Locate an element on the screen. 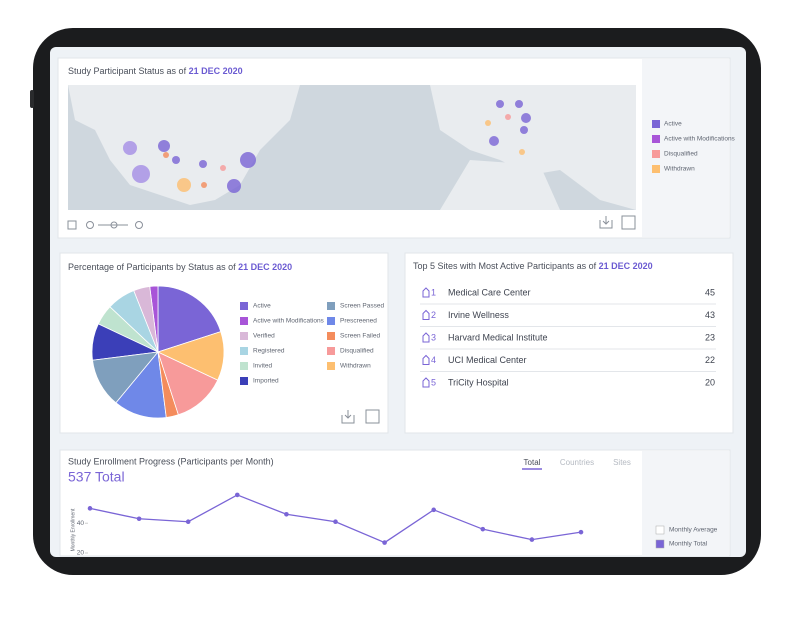  enrollment-card is located at coordinates (395, 503).